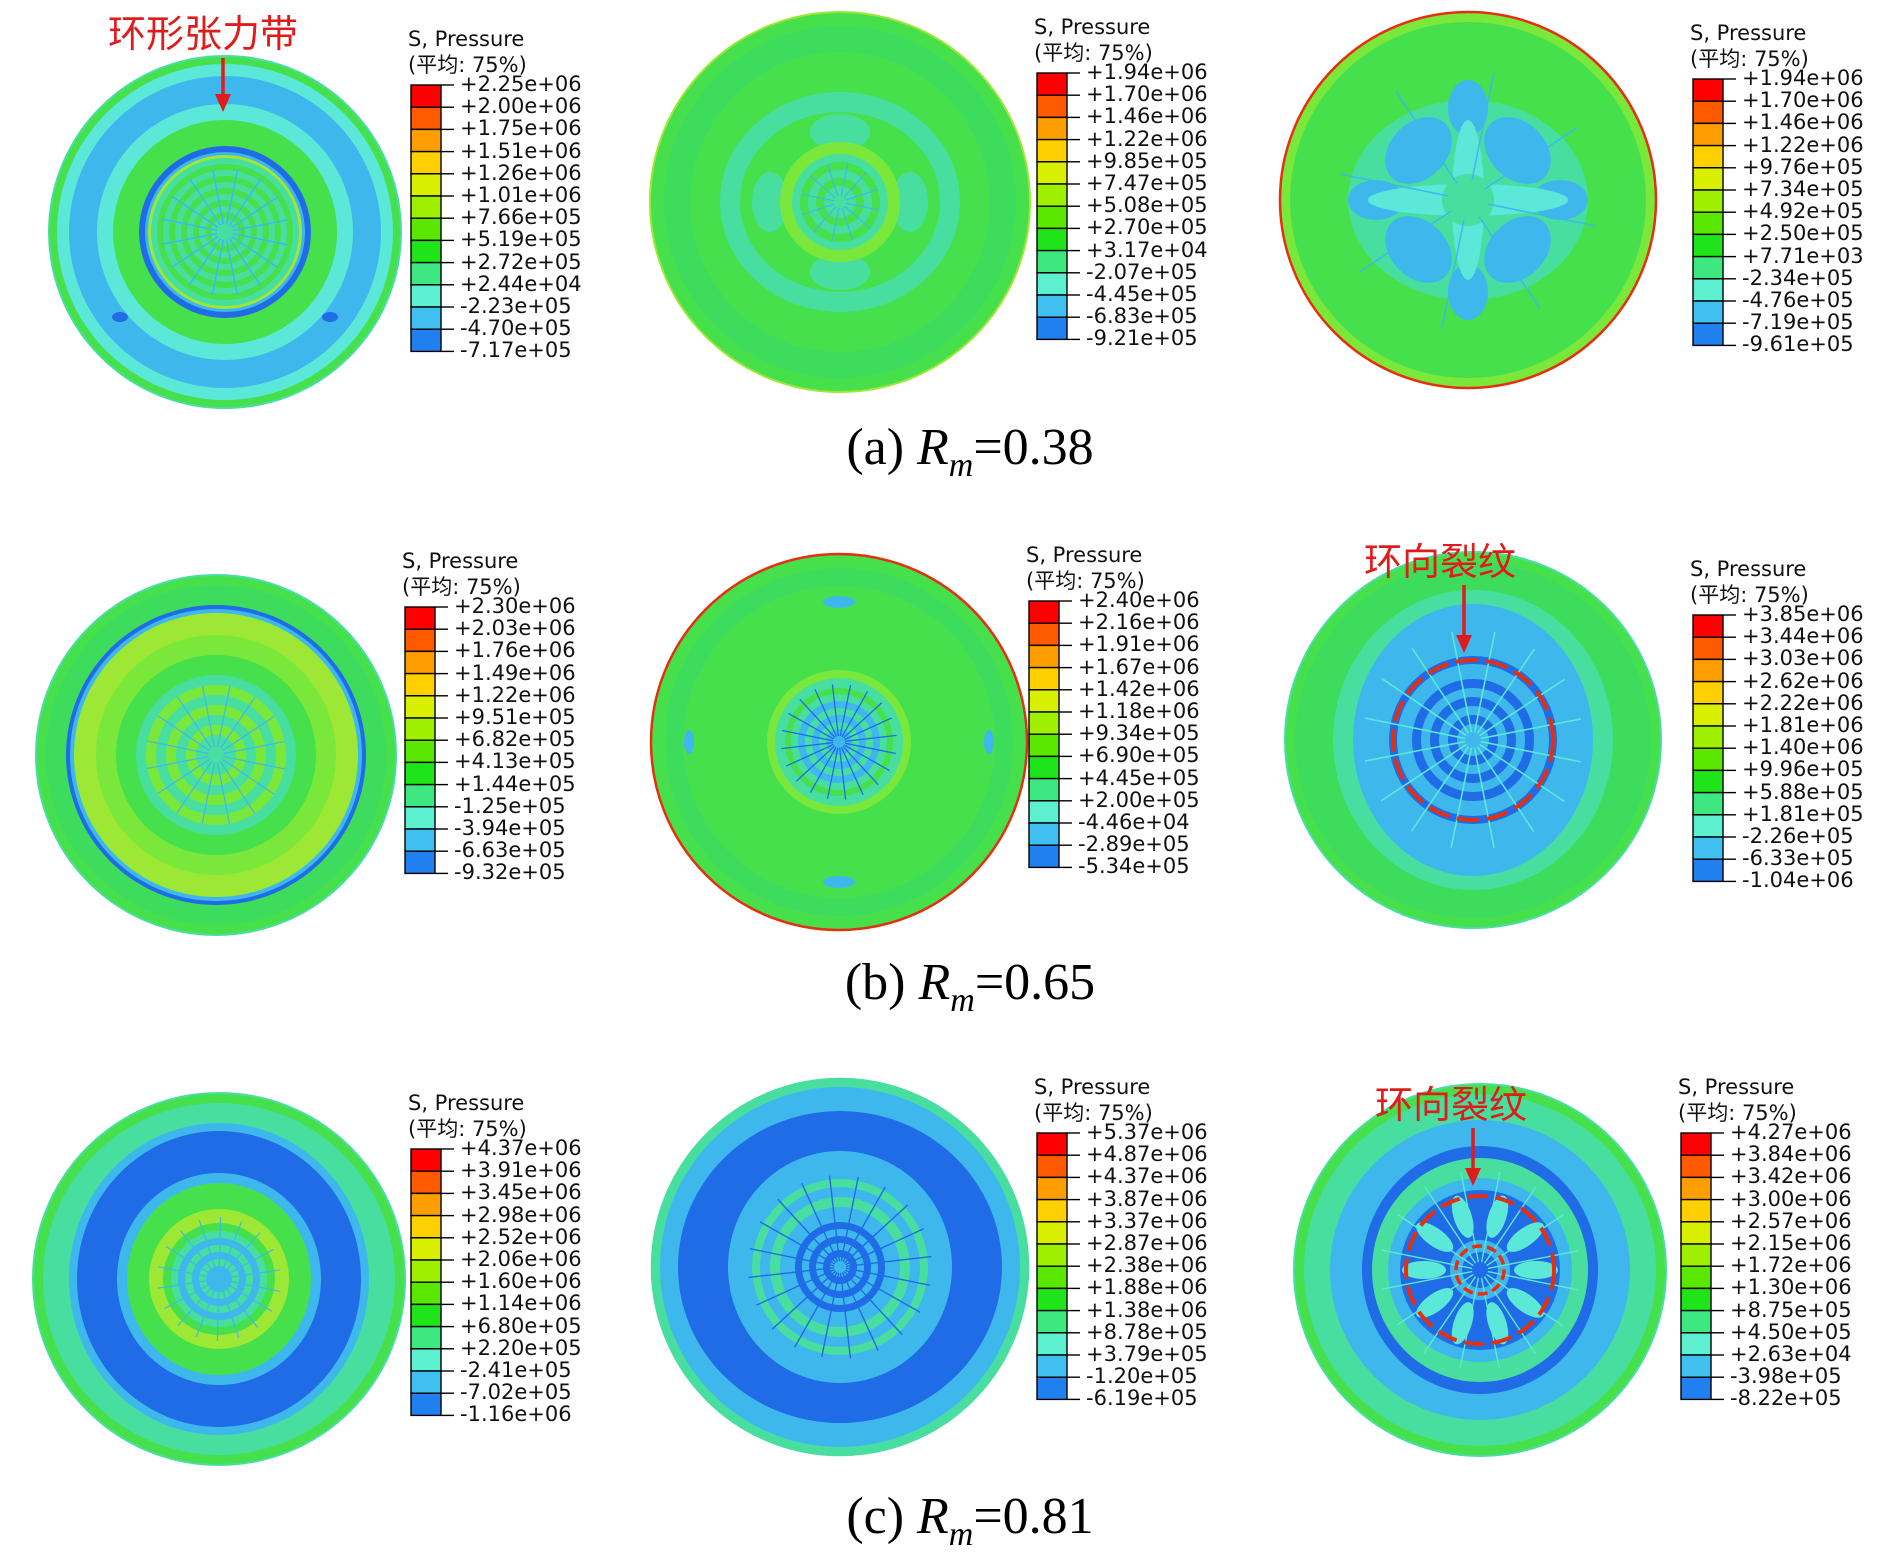 This screenshot has height=1565, width=1892. Describe the element at coordinates (1803, 658) in the screenshot. I see `legend-value: +3.03e+06` at that location.